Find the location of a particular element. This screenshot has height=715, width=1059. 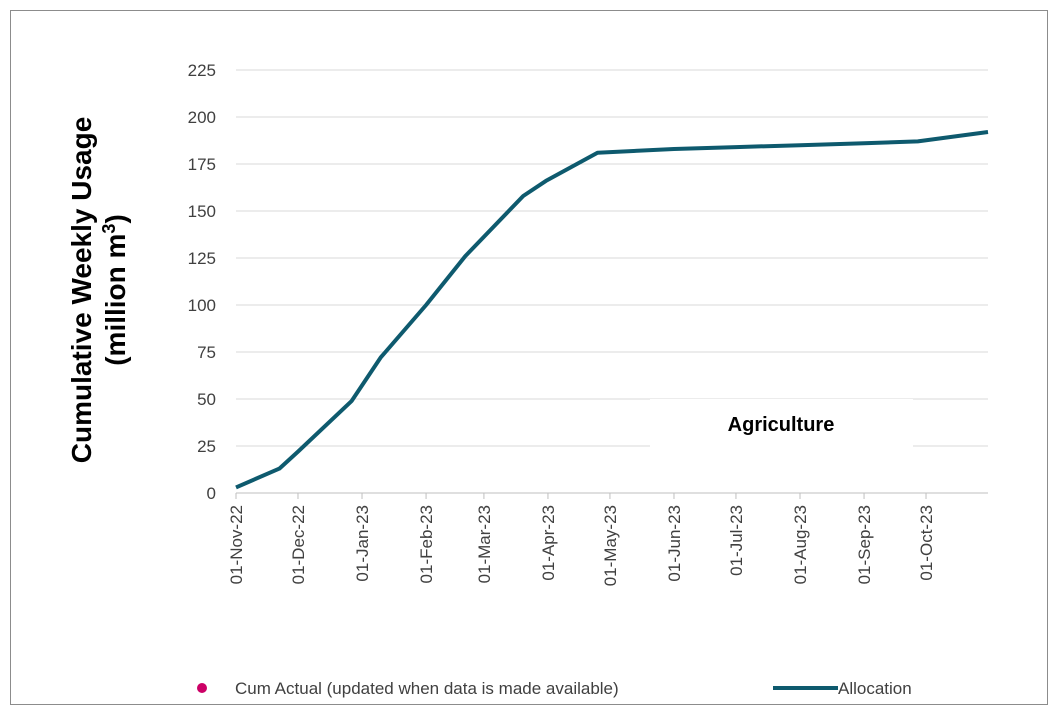

annotation-box is located at coordinates (781, 424).